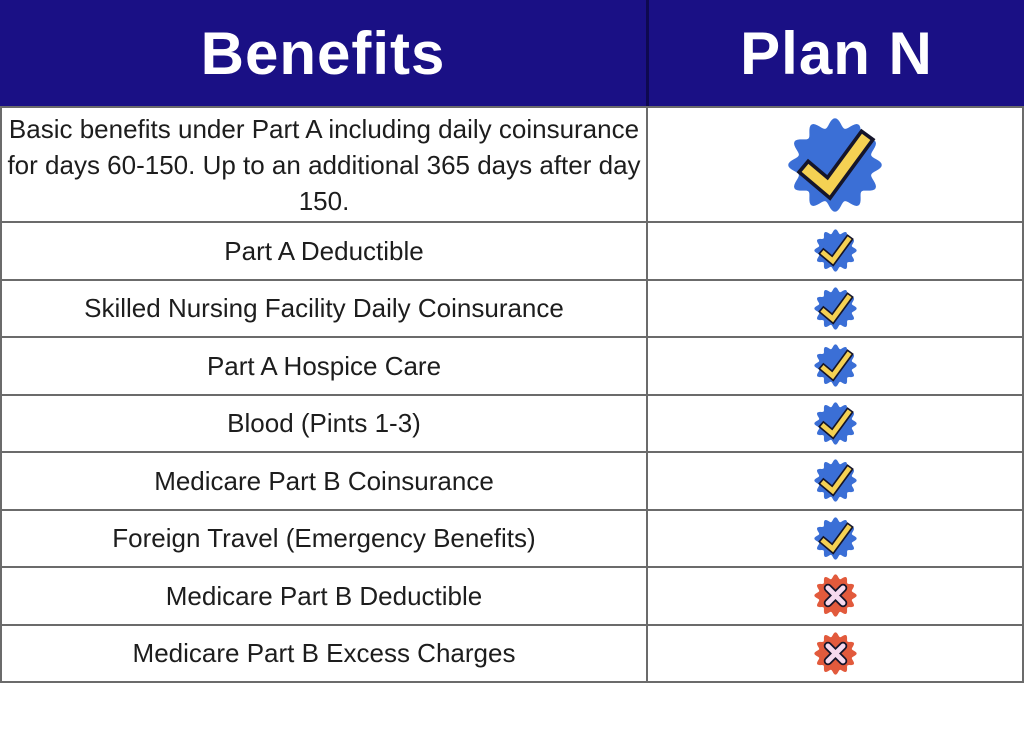 The image size is (1024, 731). I want to click on table-row: Foreign Travel (Emergency Benefits), so click(512, 537).